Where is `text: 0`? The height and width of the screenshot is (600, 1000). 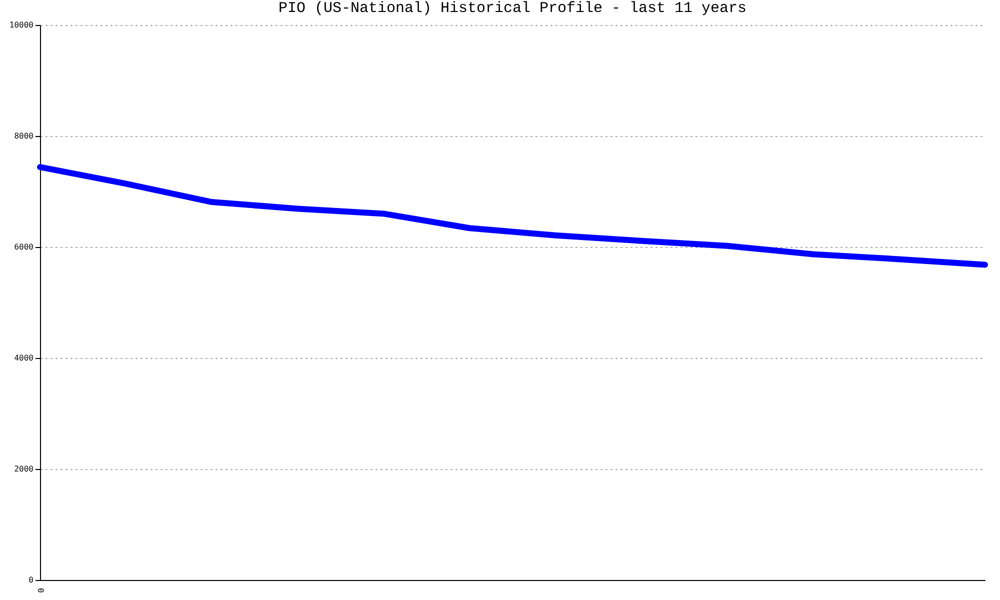 text: 0 is located at coordinates (40, 590).